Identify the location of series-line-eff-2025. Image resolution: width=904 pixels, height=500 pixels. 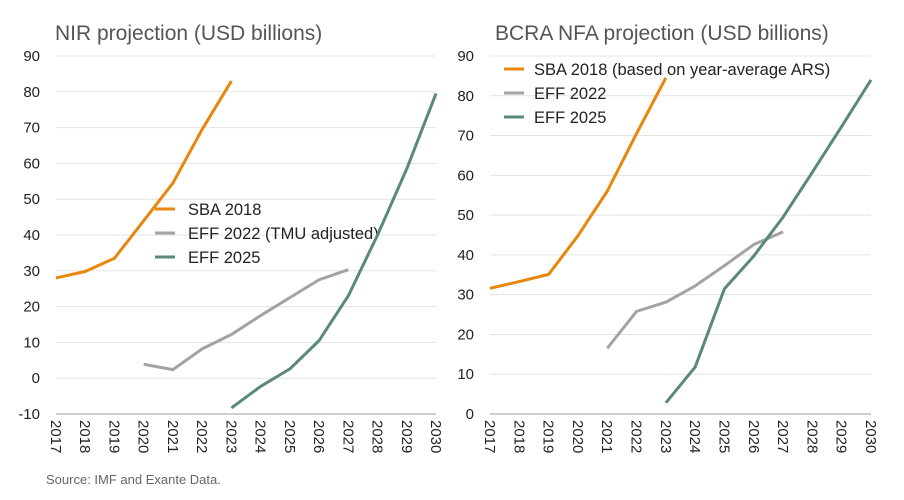
(334, 251).